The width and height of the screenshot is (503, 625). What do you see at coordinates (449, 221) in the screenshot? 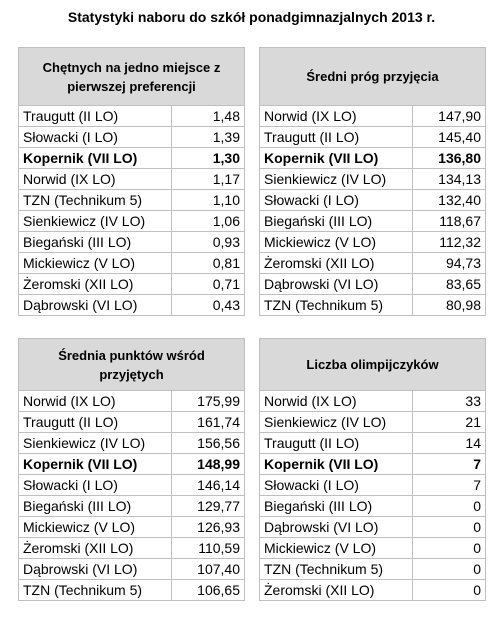
I see `value: 118,67` at bounding box center [449, 221].